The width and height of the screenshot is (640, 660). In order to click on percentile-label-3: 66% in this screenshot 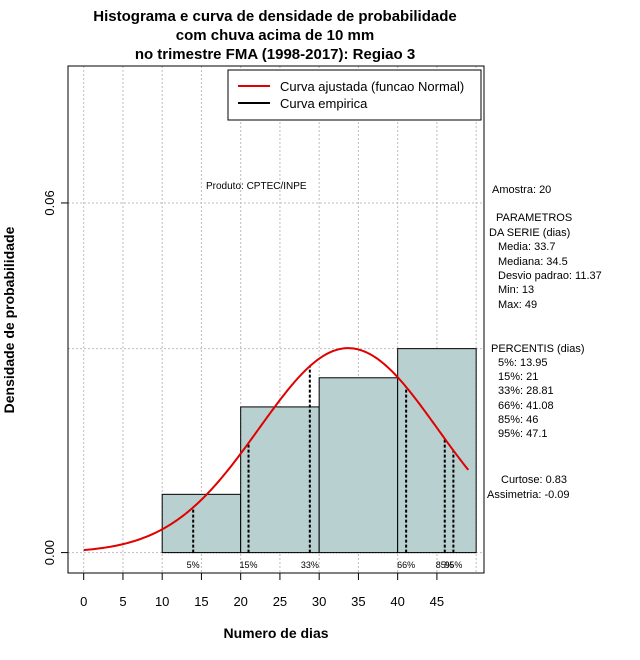, I will do `click(406, 565)`.